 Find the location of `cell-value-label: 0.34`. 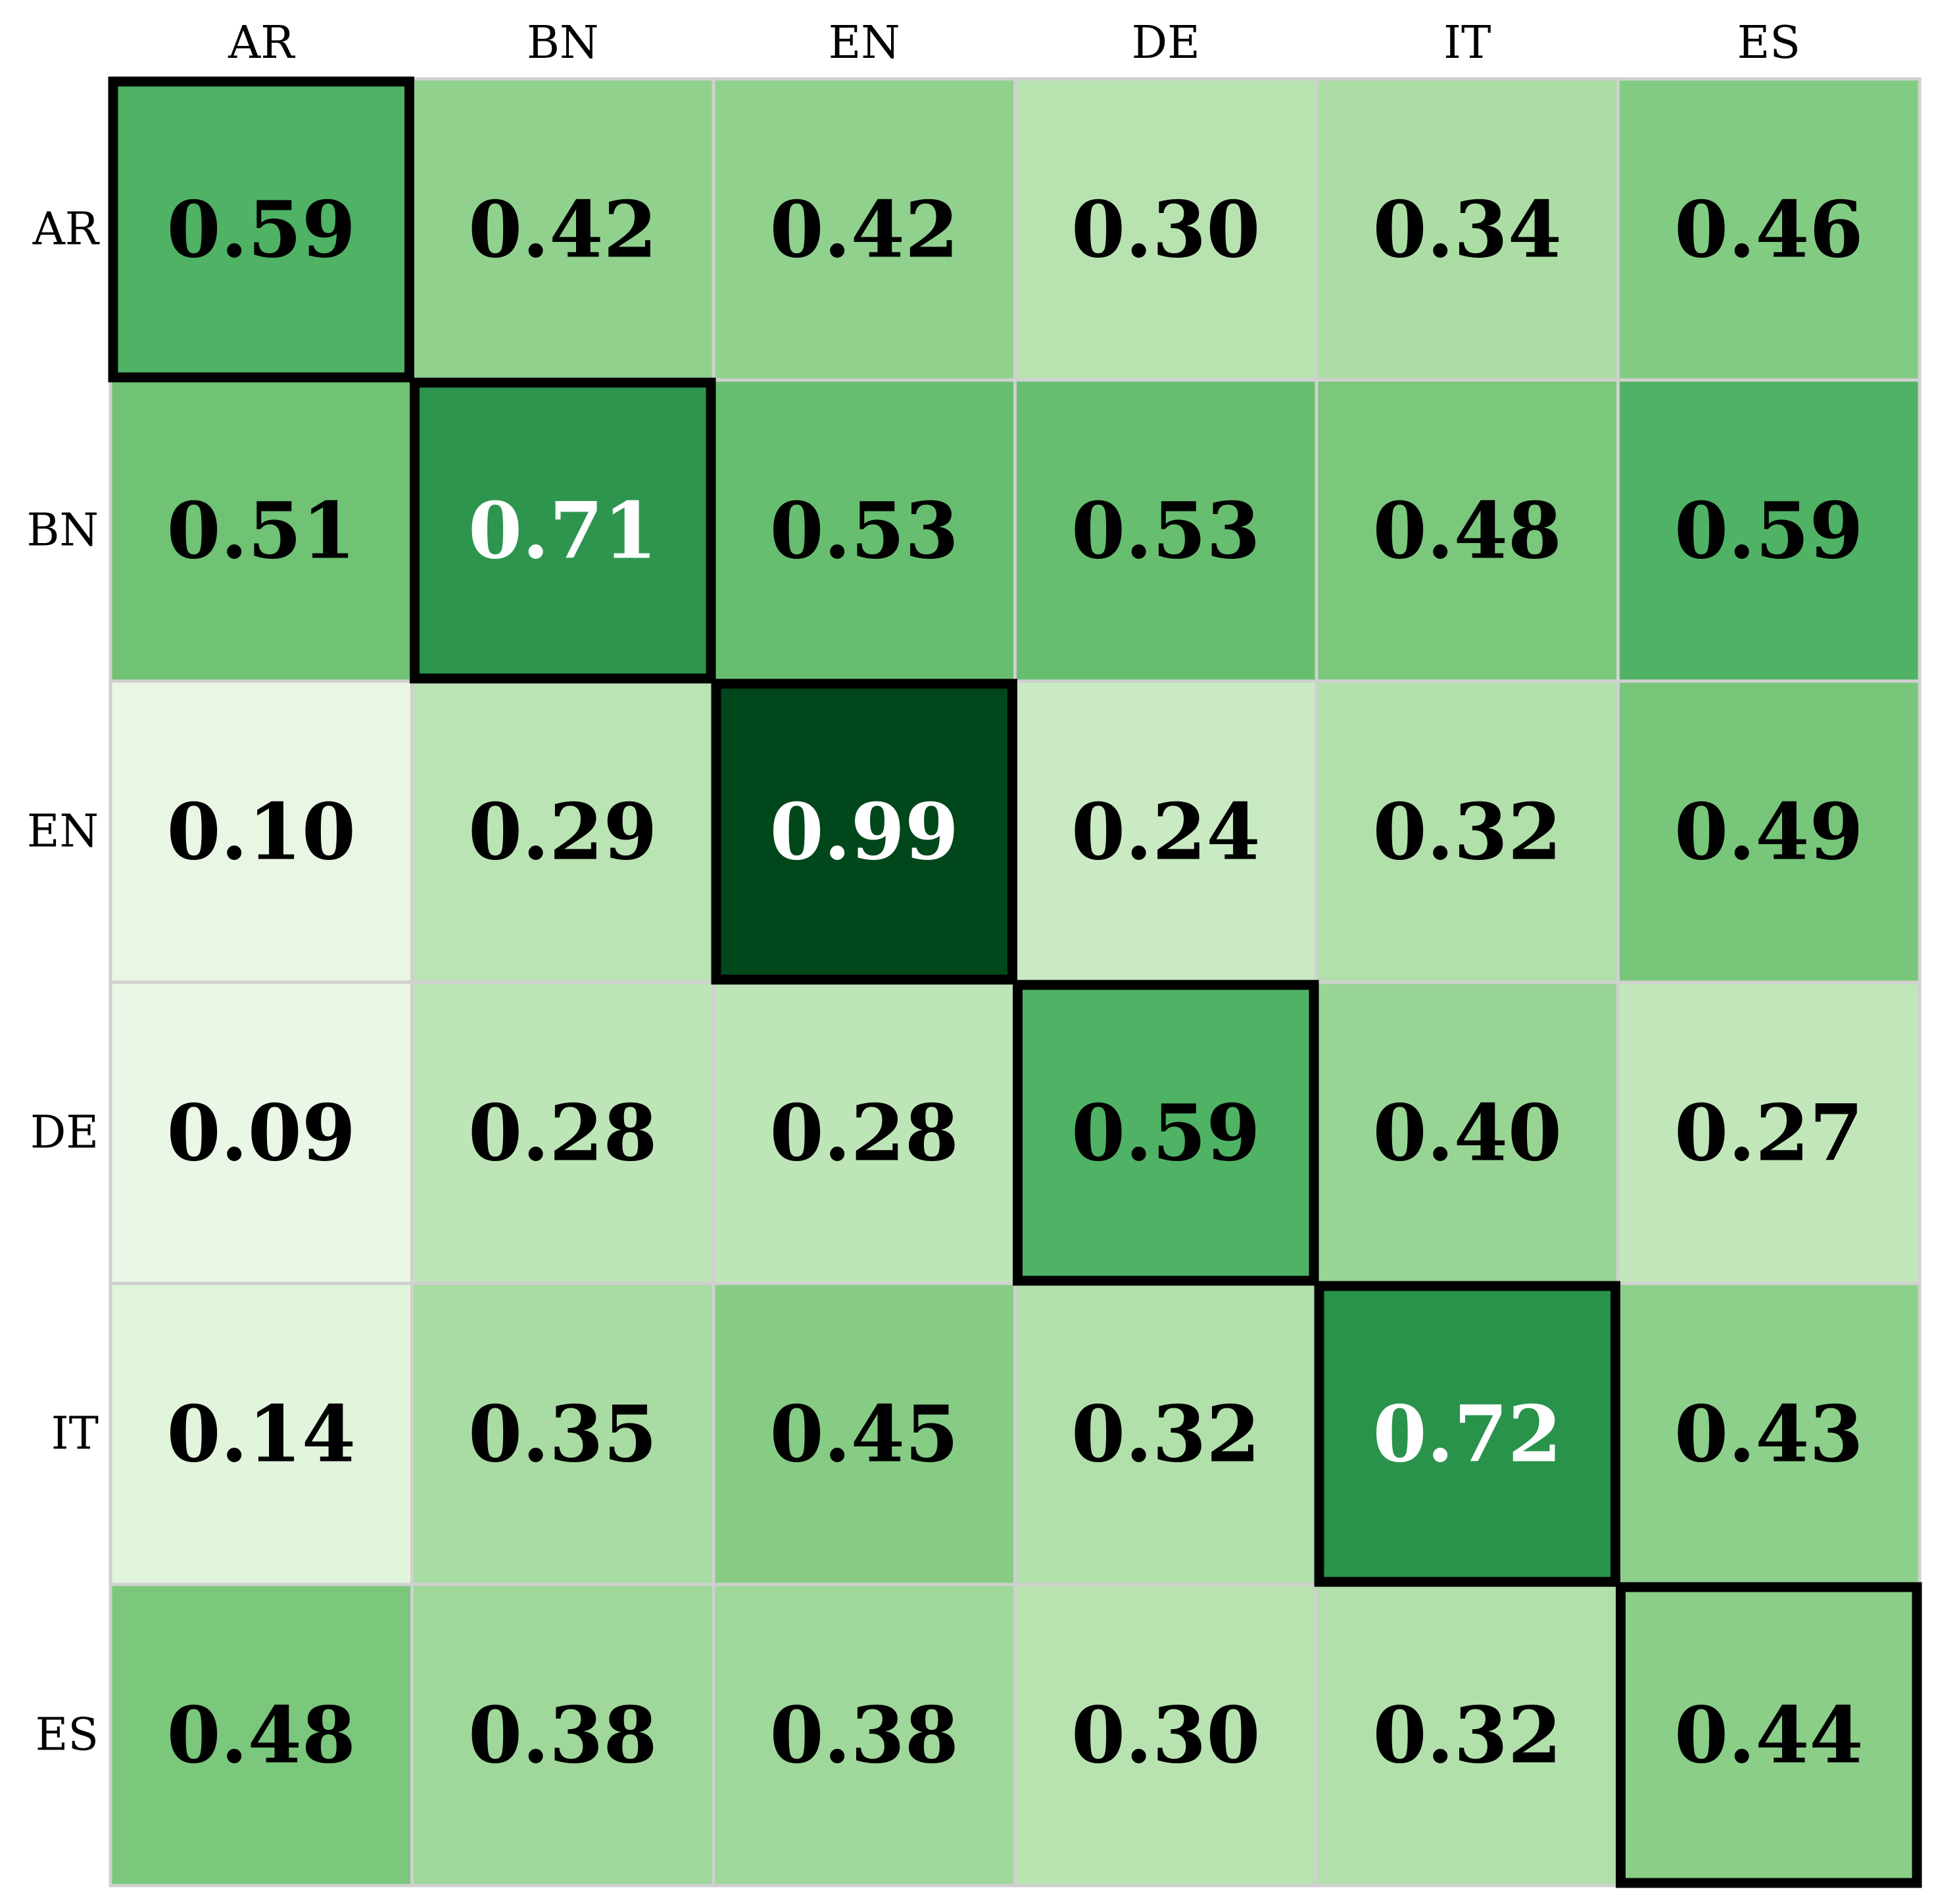

cell-value-label: 0.34 is located at coordinates (1467, 229).